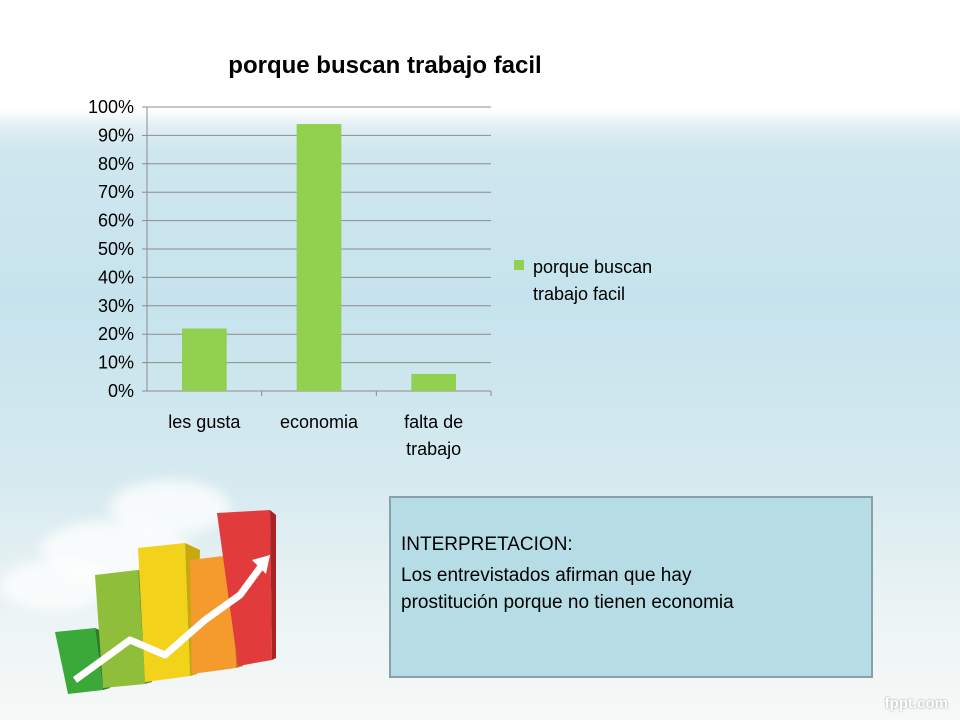 This screenshot has height=720, width=960. Describe the element at coordinates (116, 306) in the screenshot. I see `y-tick-label: 30%` at that location.